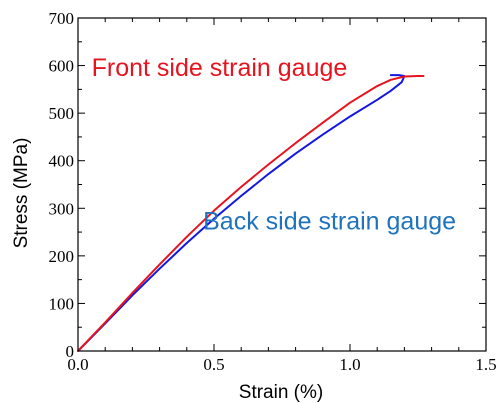  What do you see at coordinates (62, 18) in the screenshot?
I see `y-tick-label: 700` at bounding box center [62, 18].